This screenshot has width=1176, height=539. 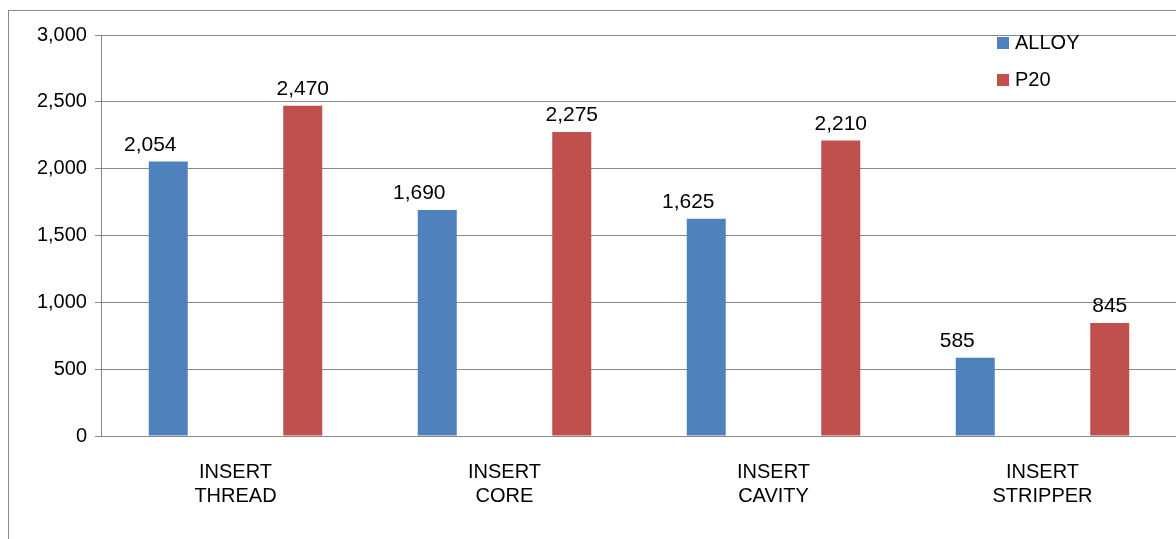 I want to click on y-tick-label: 2,000, so click(x=61, y=167).